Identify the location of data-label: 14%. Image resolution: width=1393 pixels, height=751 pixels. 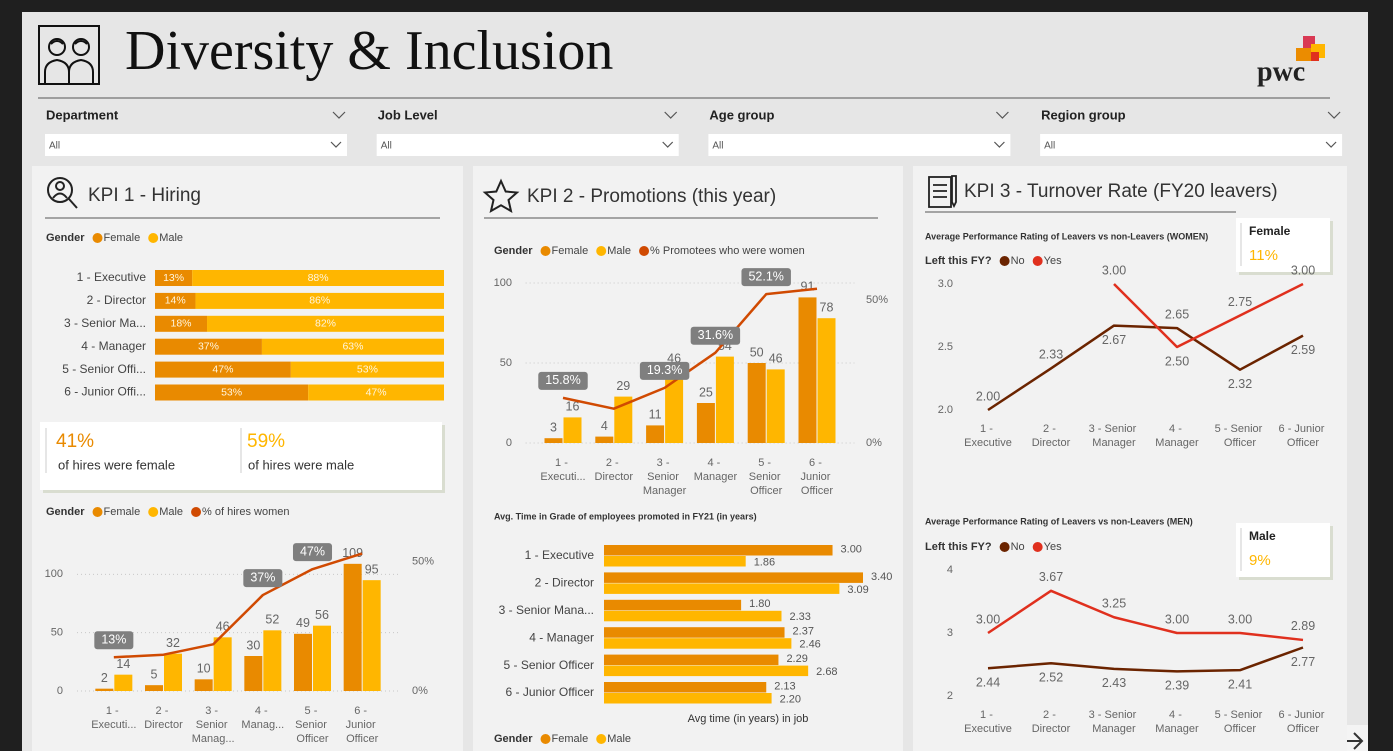
(175, 301).